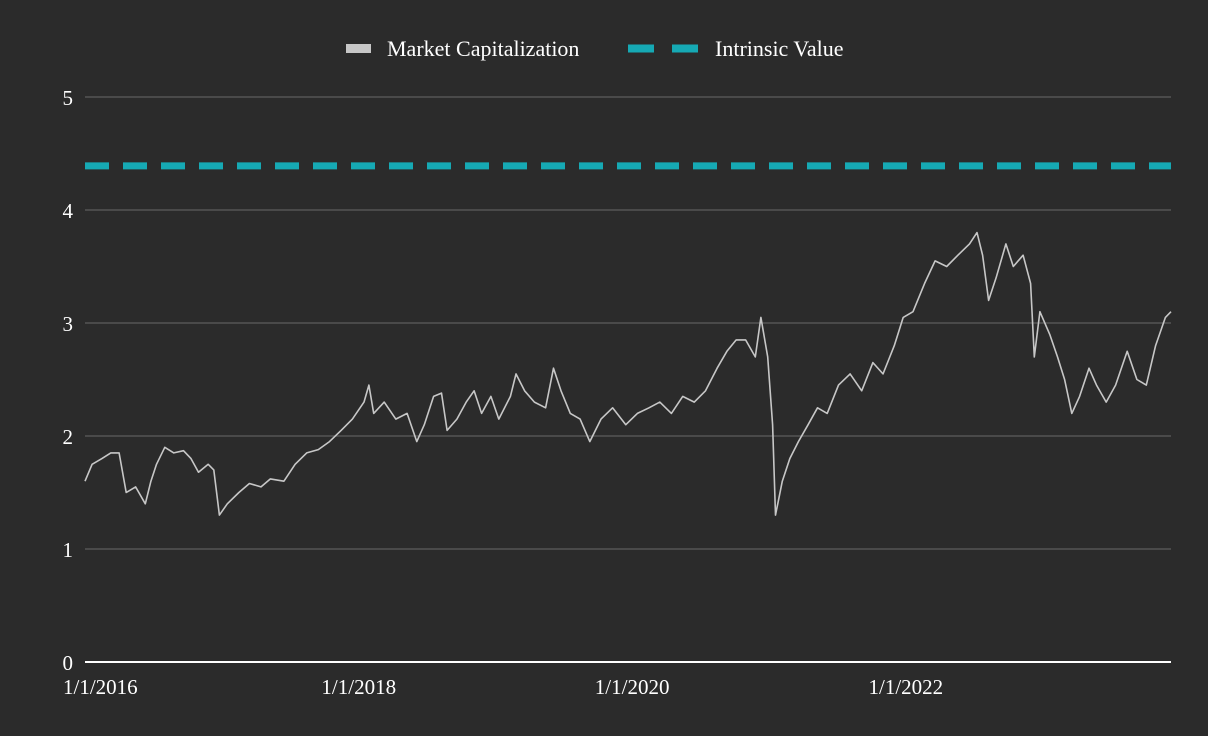 The height and width of the screenshot is (736, 1208). What do you see at coordinates (358, 48) in the screenshot?
I see `legend-swatch-market-cap` at bounding box center [358, 48].